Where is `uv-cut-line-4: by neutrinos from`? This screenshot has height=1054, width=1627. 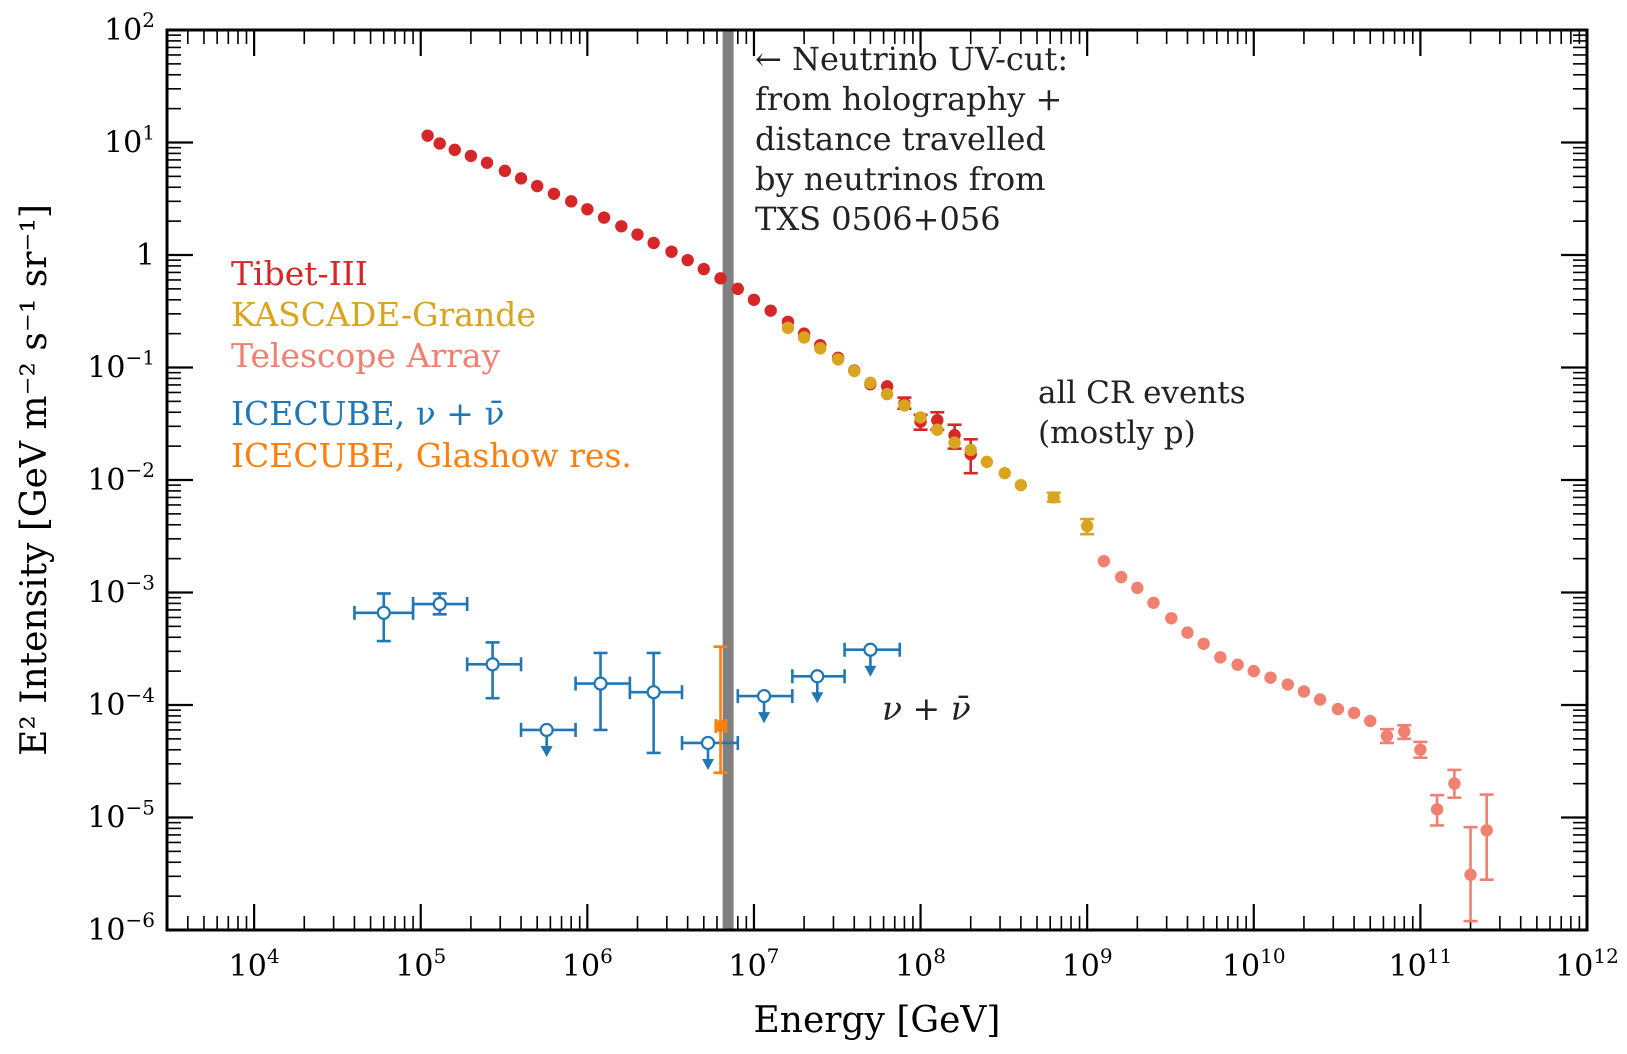 uv-cut-line-4: by neutrinos from is located at coordinates (900, 179).